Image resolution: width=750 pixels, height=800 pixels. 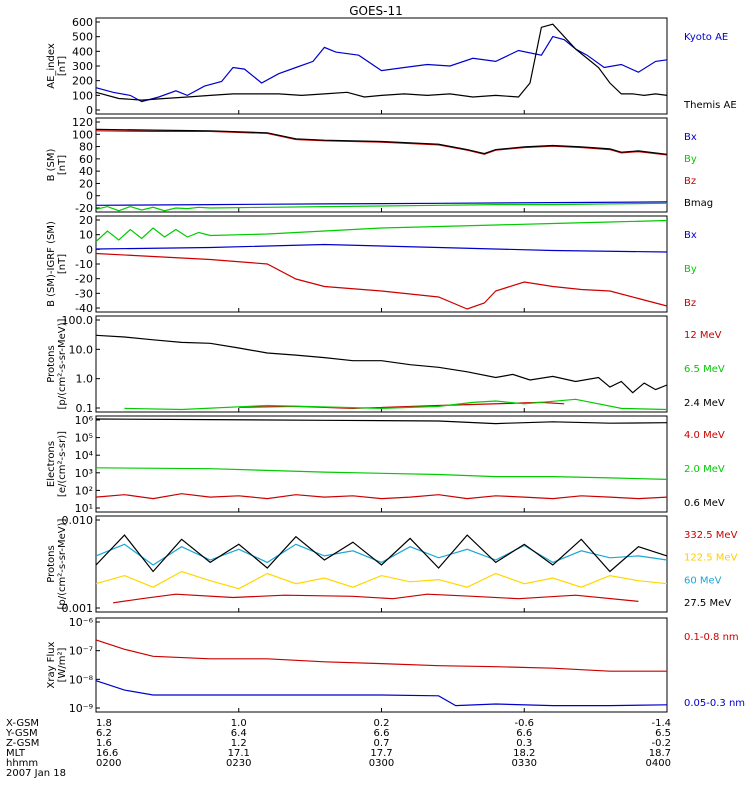 What do you see at coordinates (381, 248) in the screenshot?
I see `series-line-bx` at bounding box center [381, 248].